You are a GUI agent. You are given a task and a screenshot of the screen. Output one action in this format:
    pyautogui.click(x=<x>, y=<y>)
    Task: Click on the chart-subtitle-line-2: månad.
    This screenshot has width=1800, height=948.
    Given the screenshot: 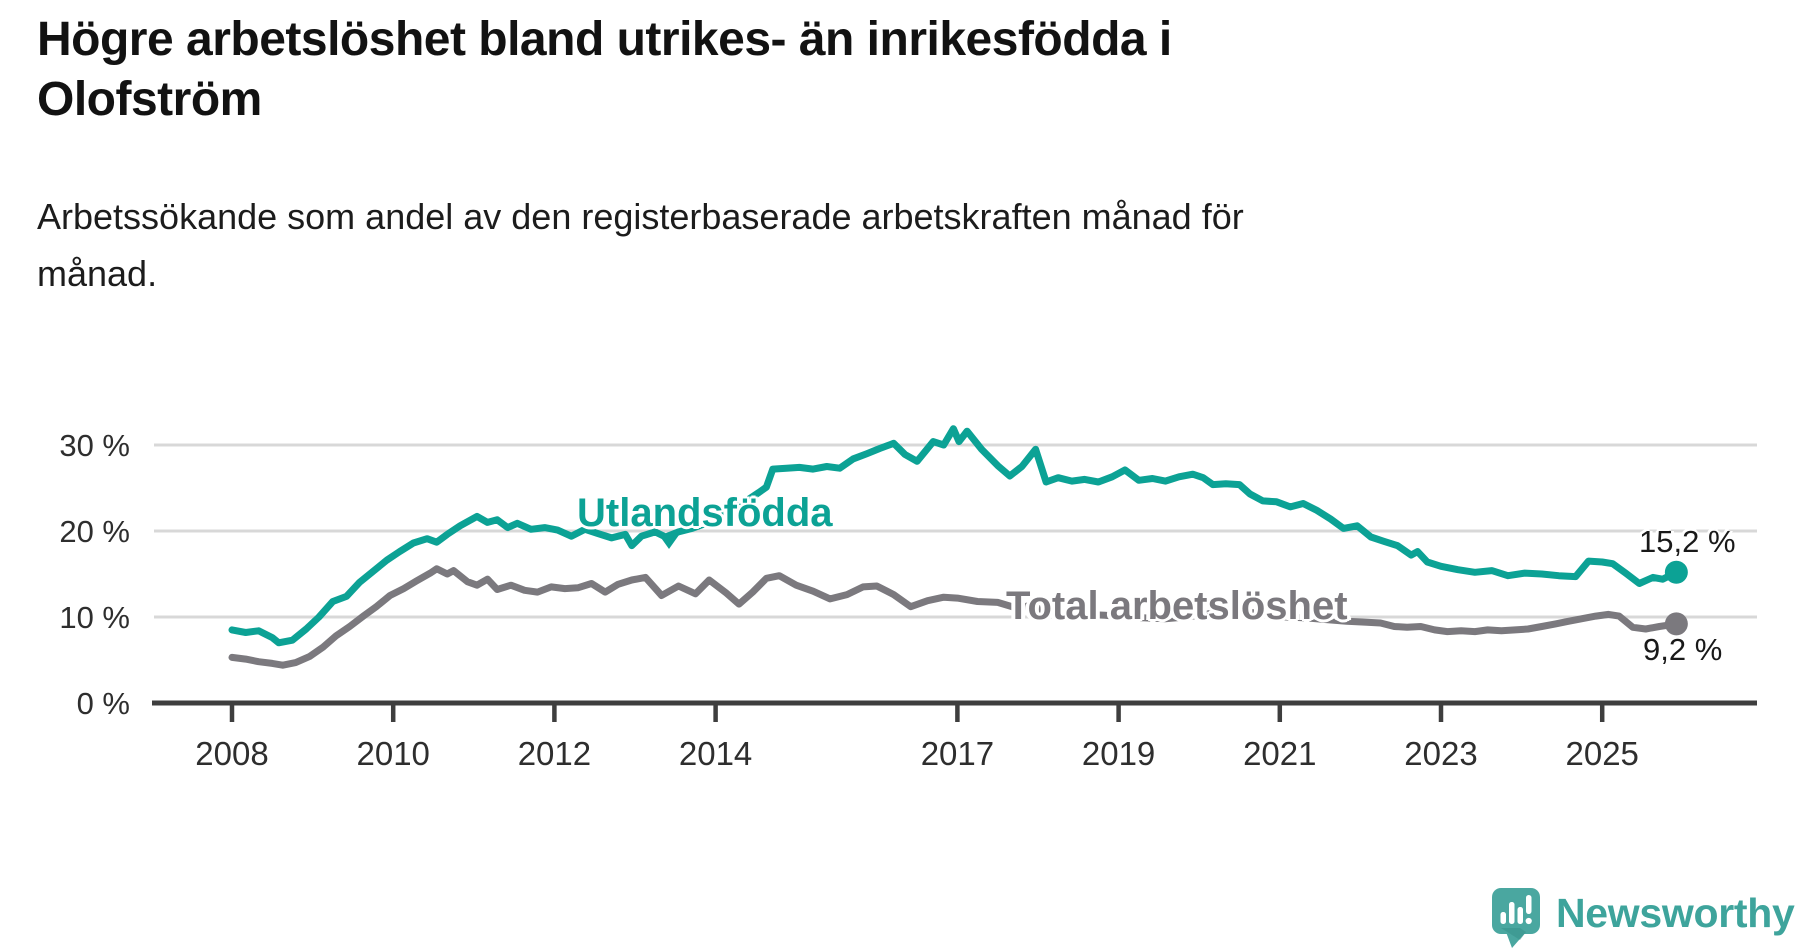 What is the action you would take?
    pyautogui.click(x=97, y=273)
    